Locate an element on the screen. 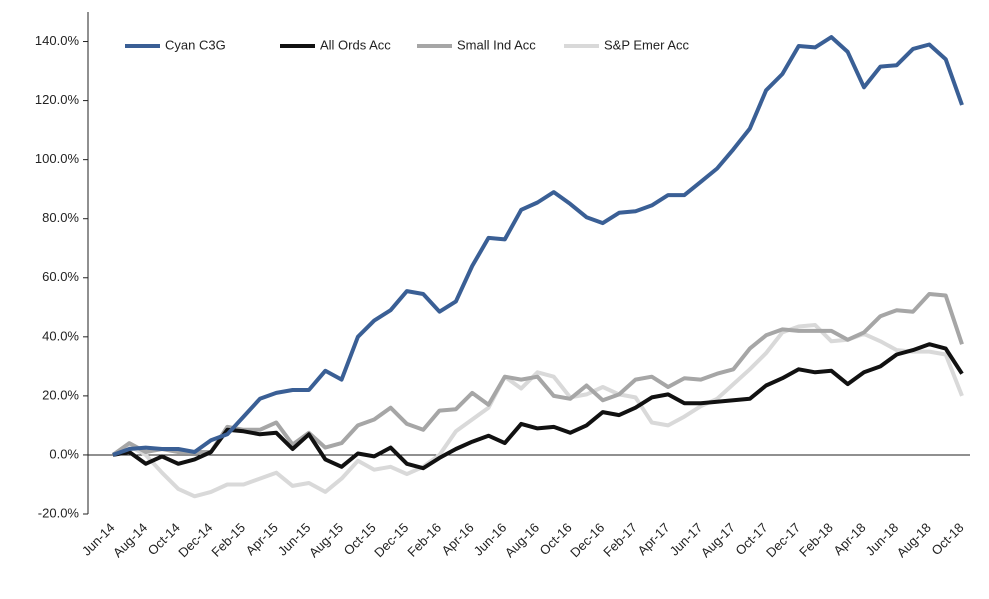  x-tick-label: Apr-17 is located at coordinates (653, 539).